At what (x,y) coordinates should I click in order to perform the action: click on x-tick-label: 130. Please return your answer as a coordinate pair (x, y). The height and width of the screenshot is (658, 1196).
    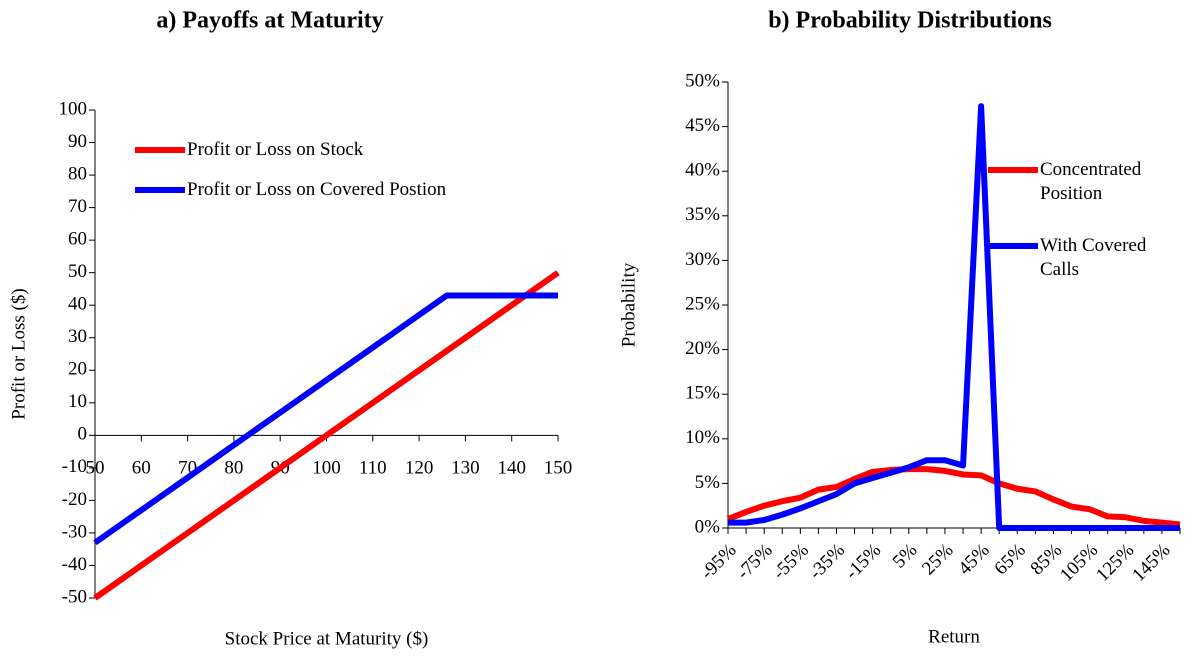
    Looking at the image, I should click on (465, 468).